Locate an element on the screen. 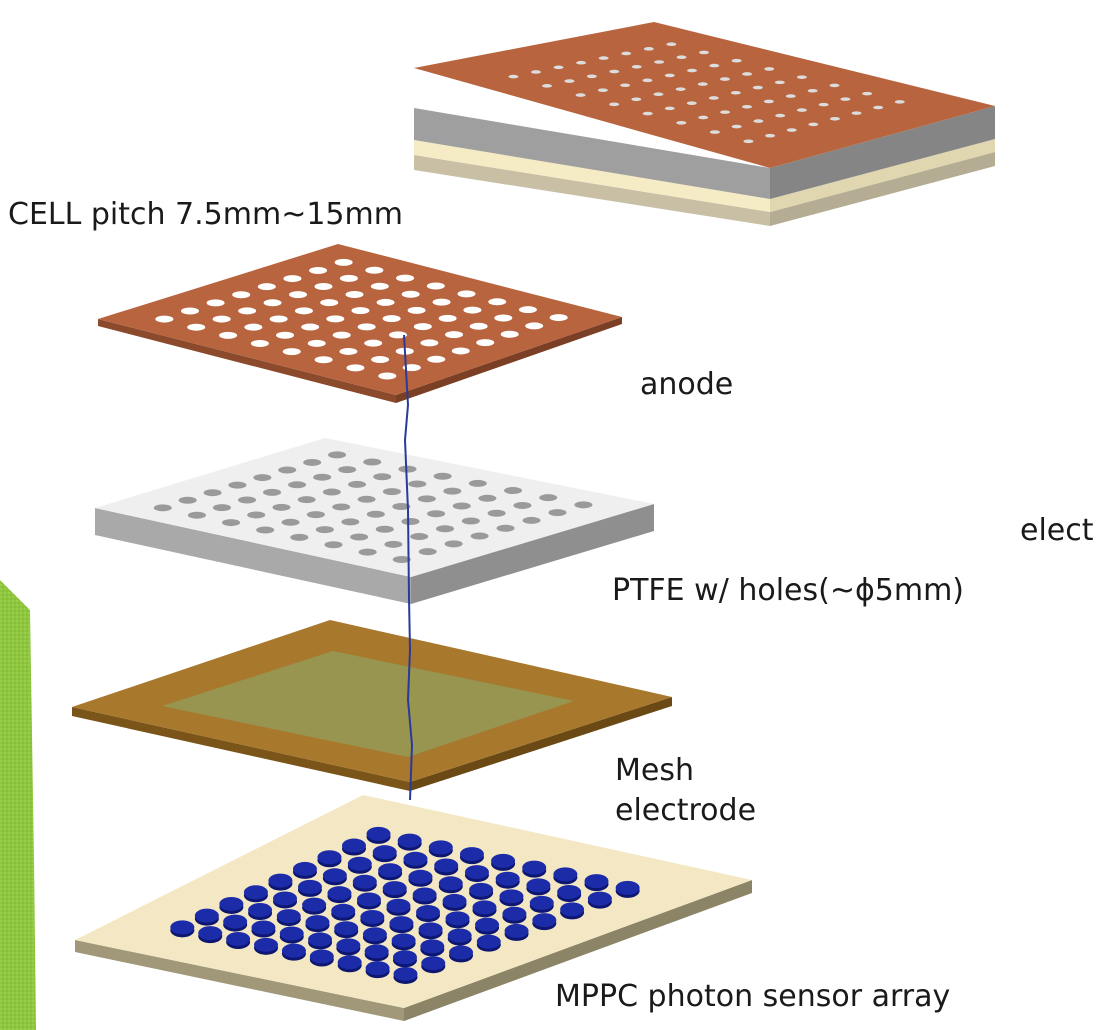 Image resolution: width=1104 pixels, height=1030 pixels. hole-grid is located at coordinates (706, 93).